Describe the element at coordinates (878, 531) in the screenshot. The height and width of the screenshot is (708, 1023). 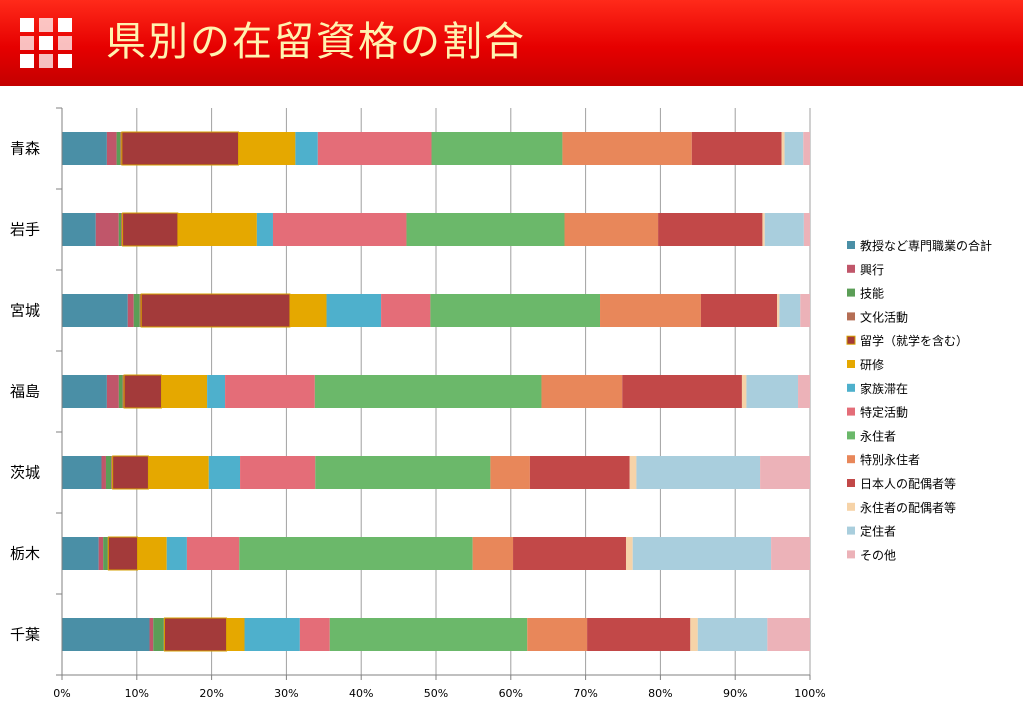
I see `legend-label: 定住者` at that location.